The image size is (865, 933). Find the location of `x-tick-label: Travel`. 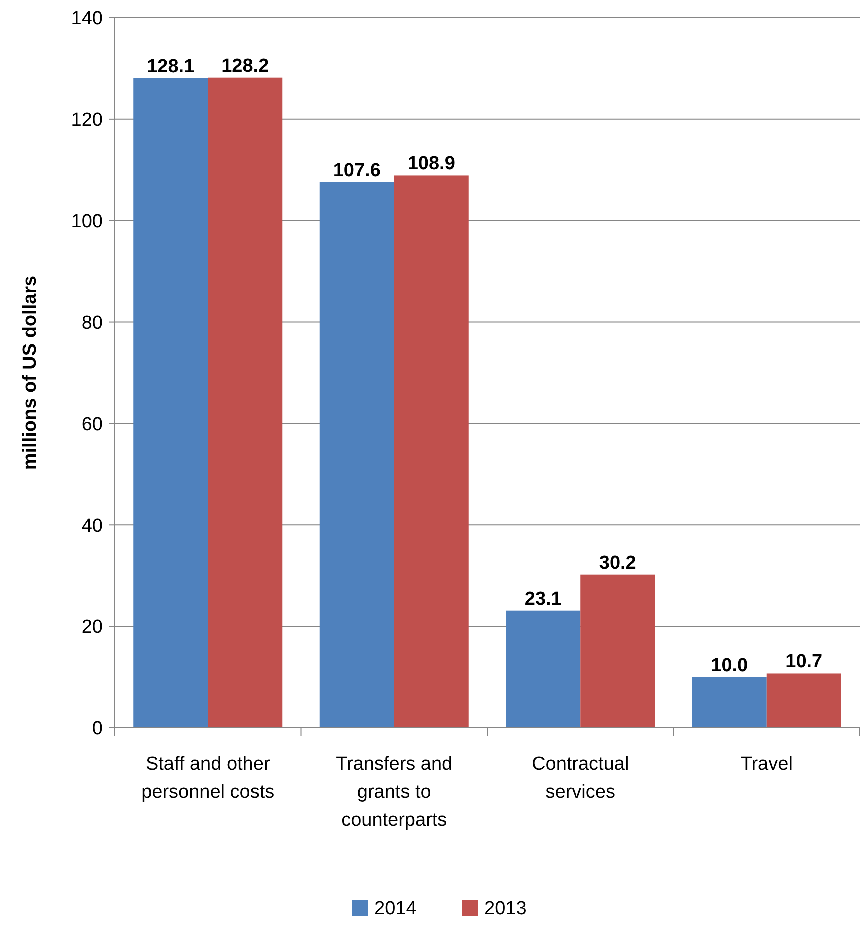

x-tick-label: Travel is located at coordinates (766, 764).